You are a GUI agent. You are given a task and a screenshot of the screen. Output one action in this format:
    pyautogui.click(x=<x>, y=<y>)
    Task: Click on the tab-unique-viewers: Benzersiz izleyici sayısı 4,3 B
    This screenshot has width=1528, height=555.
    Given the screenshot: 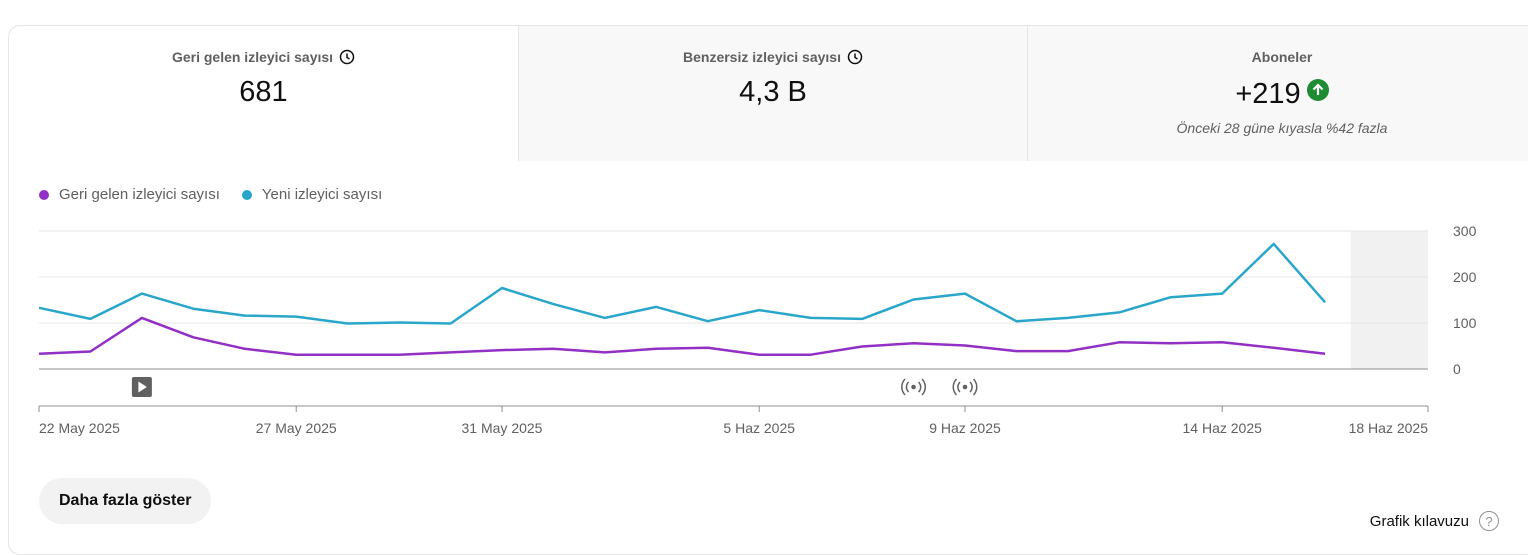 What is the action you would take?
    pyautogui.click(x=772, y=93)
    